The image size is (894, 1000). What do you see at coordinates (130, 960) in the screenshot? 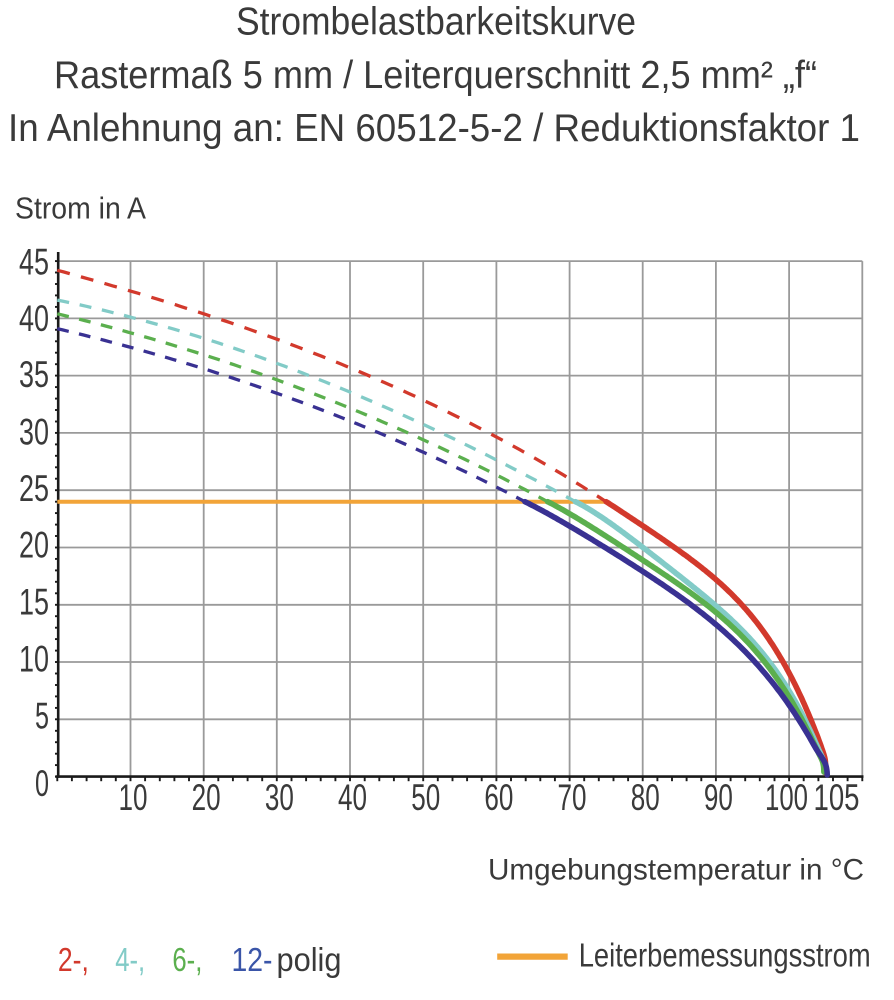
I see `svg-text: 4-,` at bounding box center [130, 960].